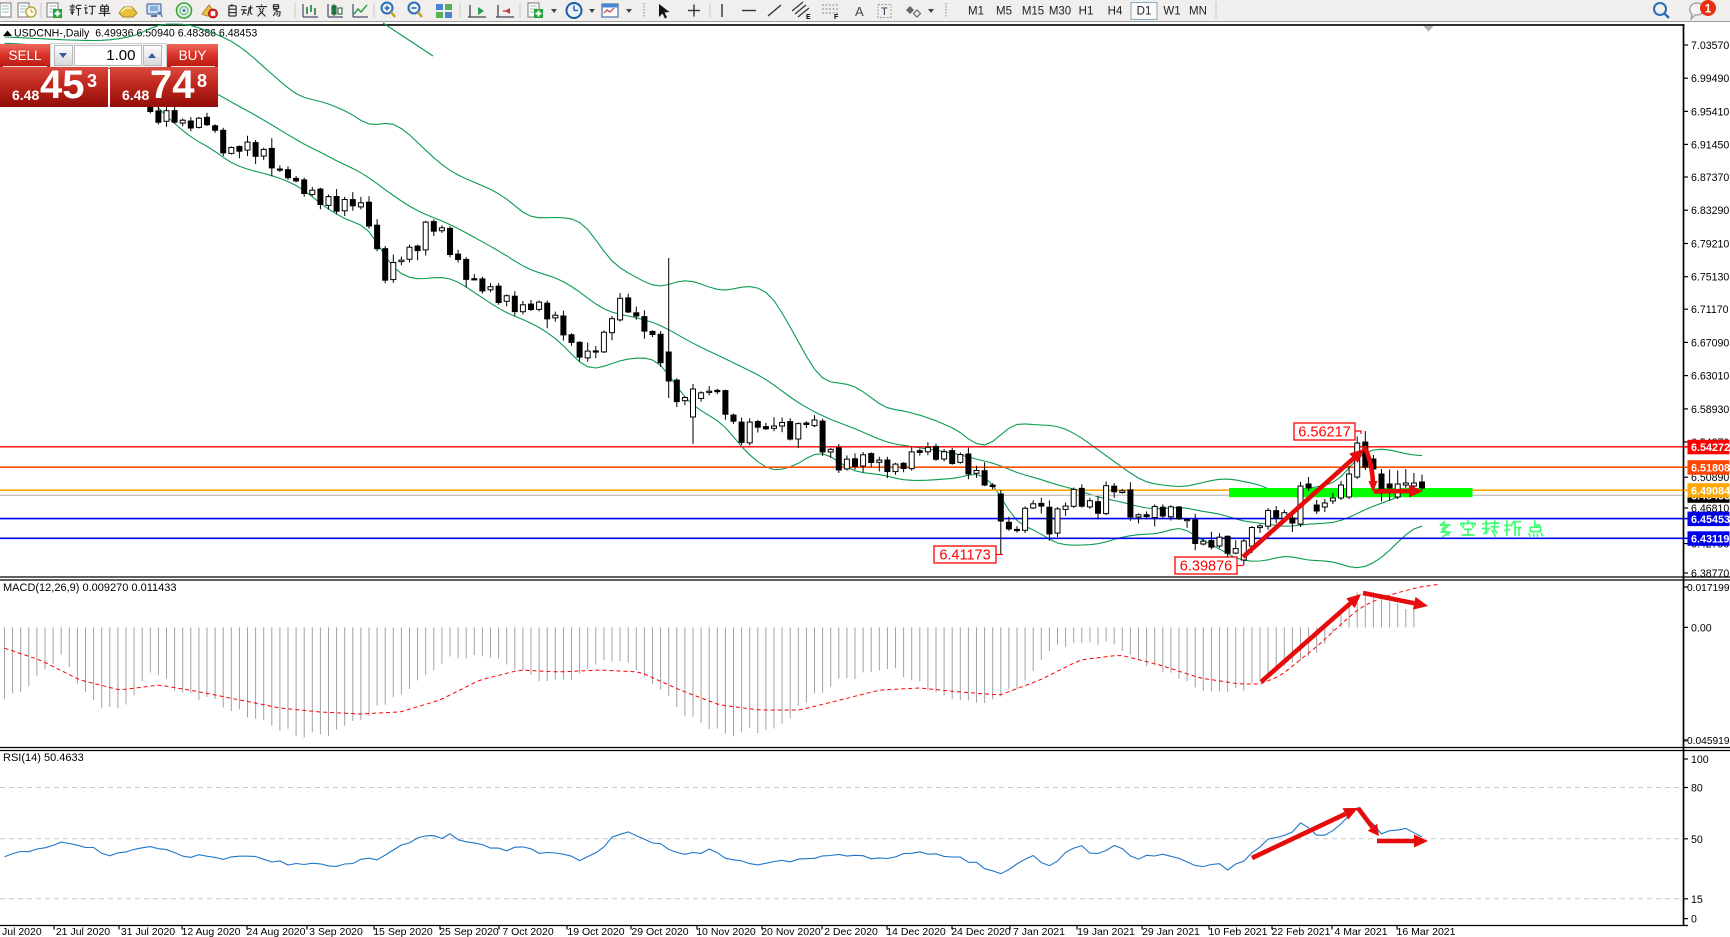  I want to click on svg-text: 0.017199, so click(1708, 588).